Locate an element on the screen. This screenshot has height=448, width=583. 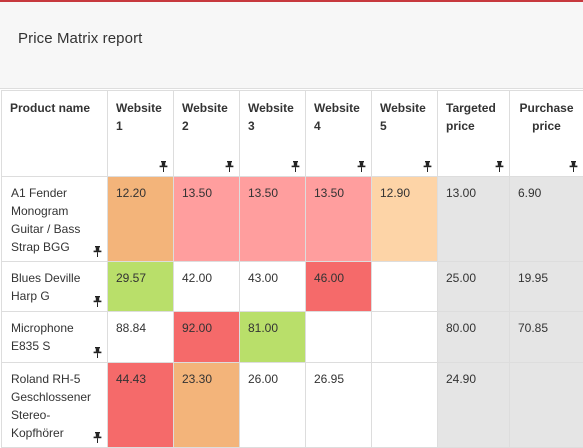
targeted-price-cell: 80.00 is located at coordinates (474, 337).